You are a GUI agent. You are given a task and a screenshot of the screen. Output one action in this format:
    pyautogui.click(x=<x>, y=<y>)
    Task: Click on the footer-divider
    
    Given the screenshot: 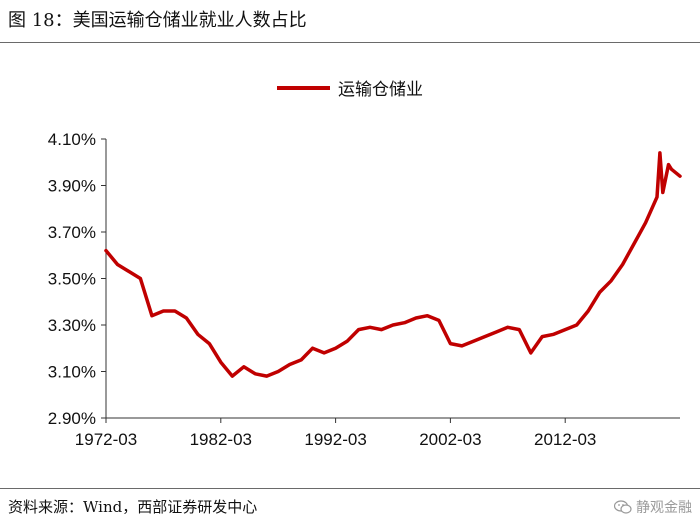 What is the action you would take?
    pyautogui.click(x=350, y=488)
    